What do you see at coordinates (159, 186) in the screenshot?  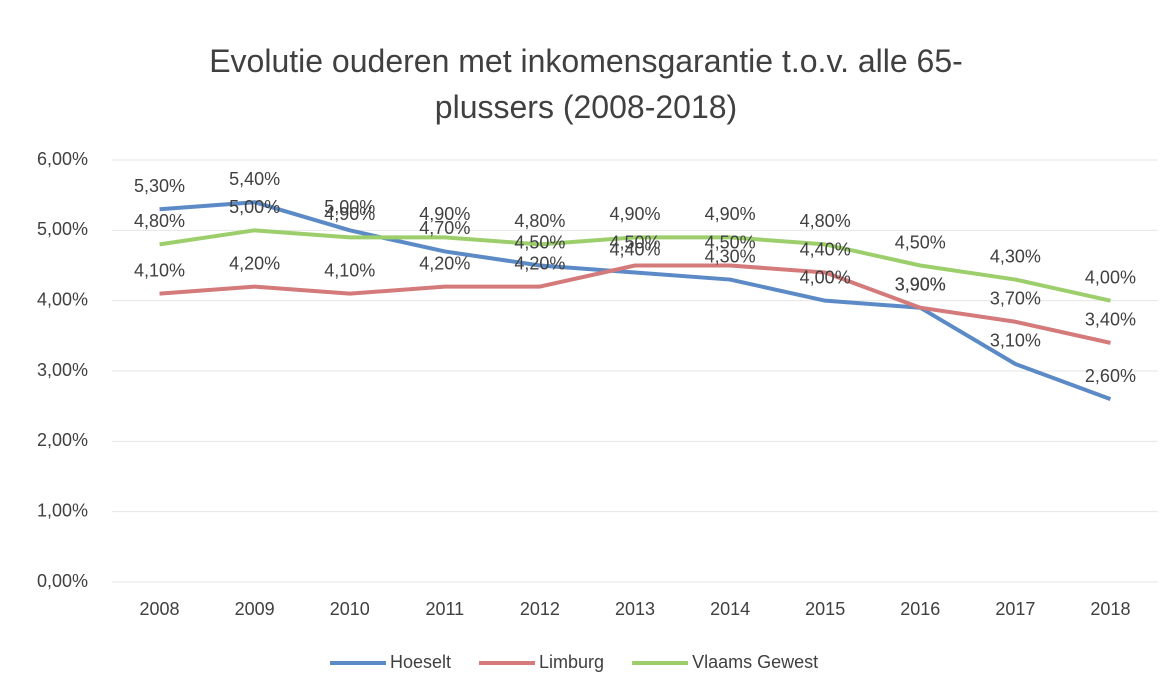 I see `data-label: 5,30%` at bounding box center [159, 186].